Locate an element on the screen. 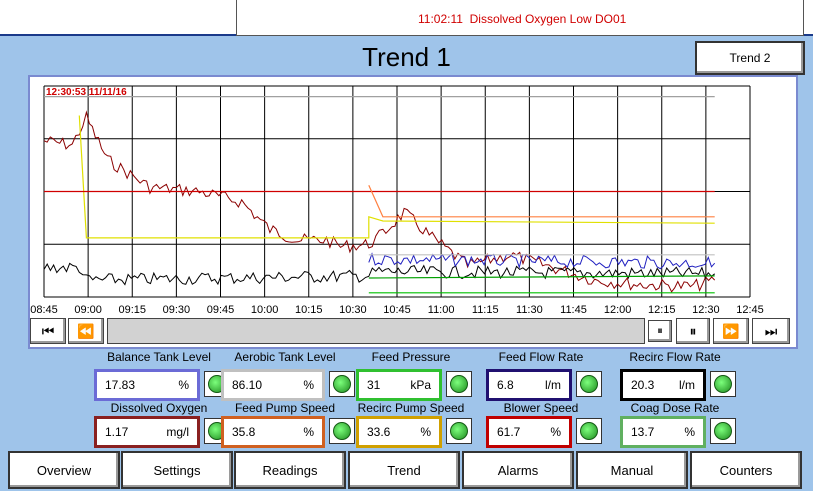 This screenshot has height=491, width=813. scroll-glyph: ⏸ is located at coordinates (660, 330).